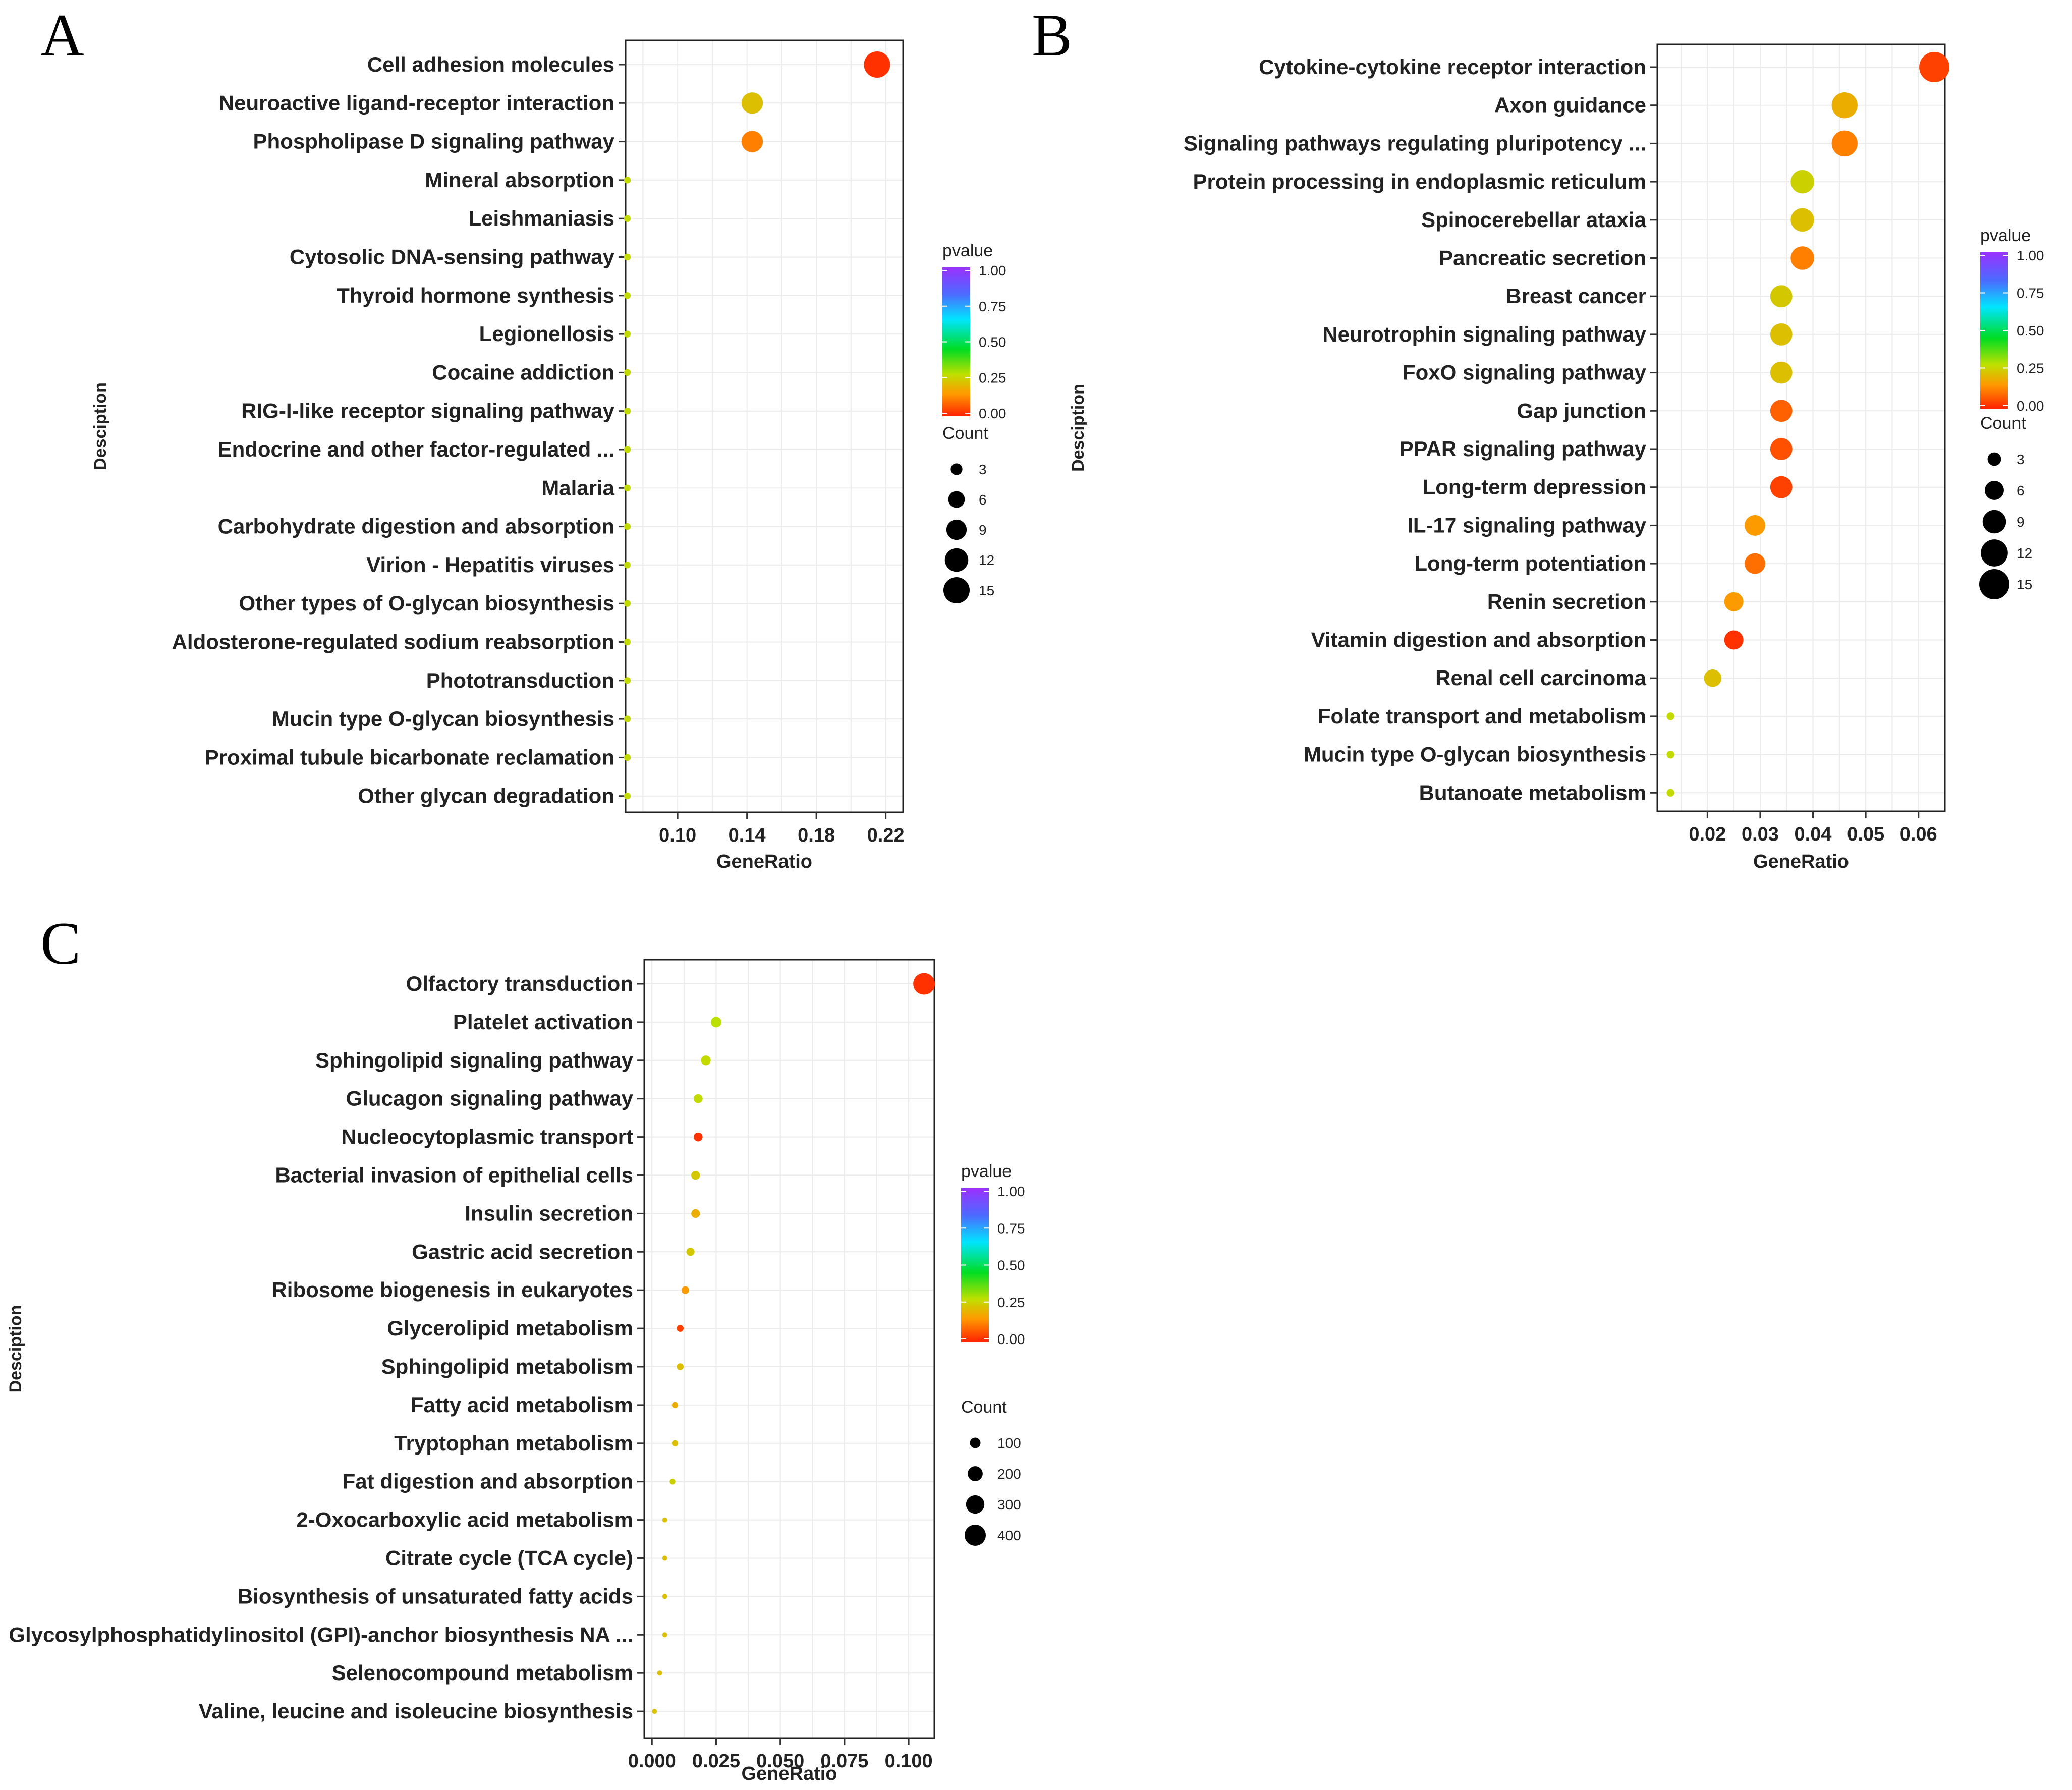 This screenshot has height=1790, width=2072. Describe the element at coordinates (992, 342) in the screenshot. I see `color-legend-label: 0.50` at that location.